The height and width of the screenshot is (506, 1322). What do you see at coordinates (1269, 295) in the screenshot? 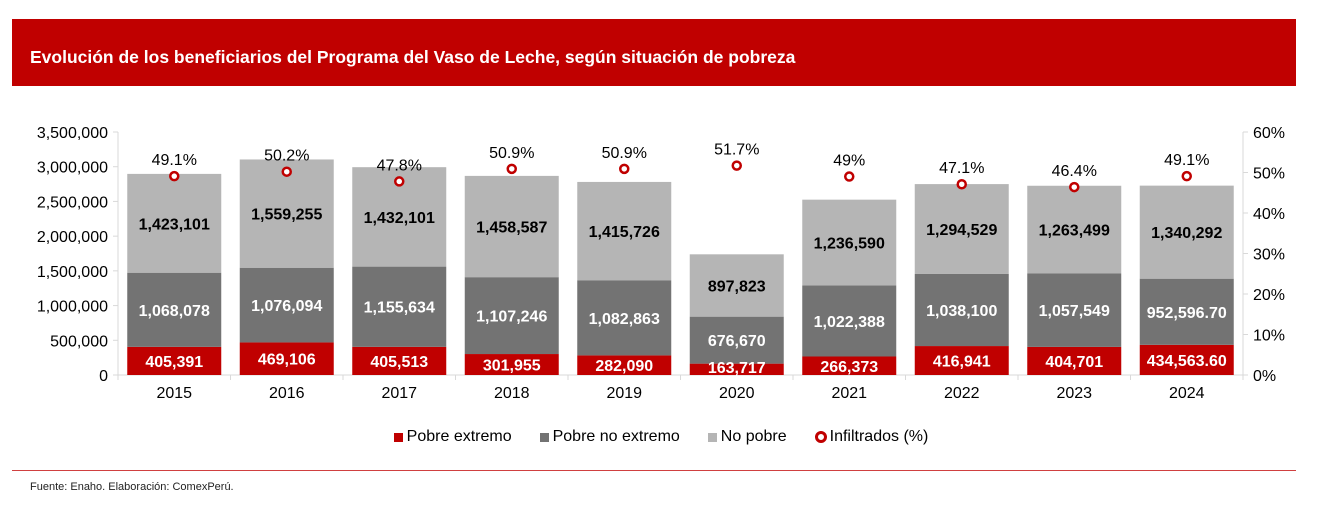
I see `y-right-tick-label: 20%` at bounding box center [1269, 295].